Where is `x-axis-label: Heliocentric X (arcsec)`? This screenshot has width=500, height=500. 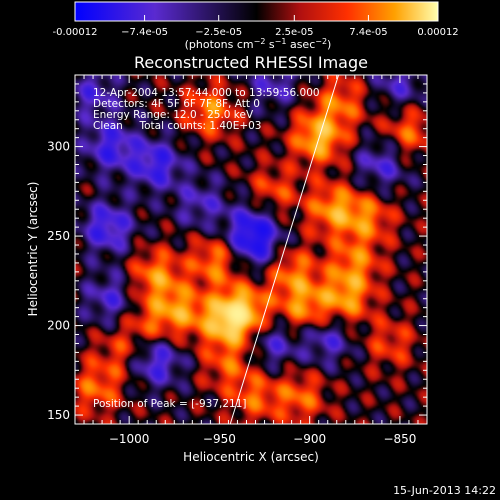
x-axis-label: Heliocentric X (arcsec) is located at coordinates (251, 457).